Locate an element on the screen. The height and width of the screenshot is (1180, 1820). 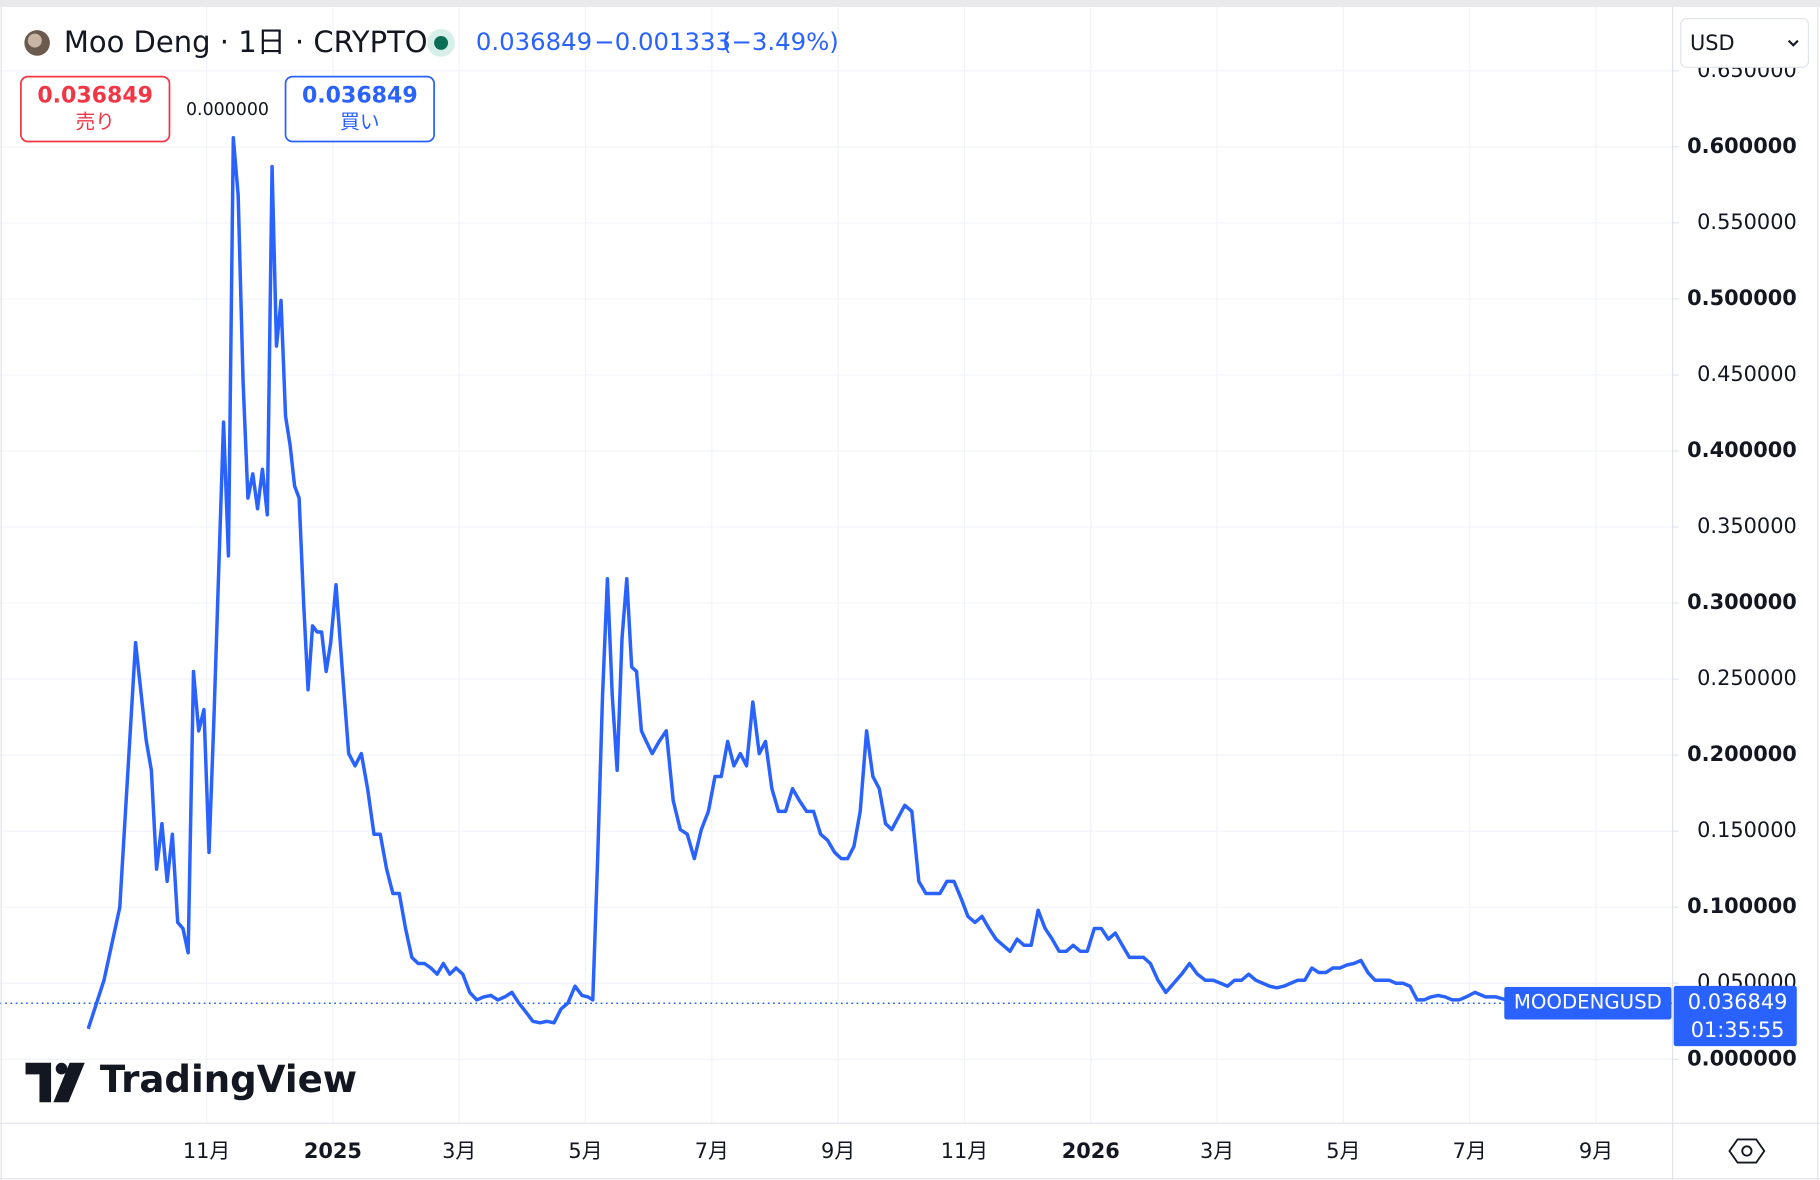
symbol-title: Moo Deng · 1日 · CRYPTO is located at coordinates (246, 42).